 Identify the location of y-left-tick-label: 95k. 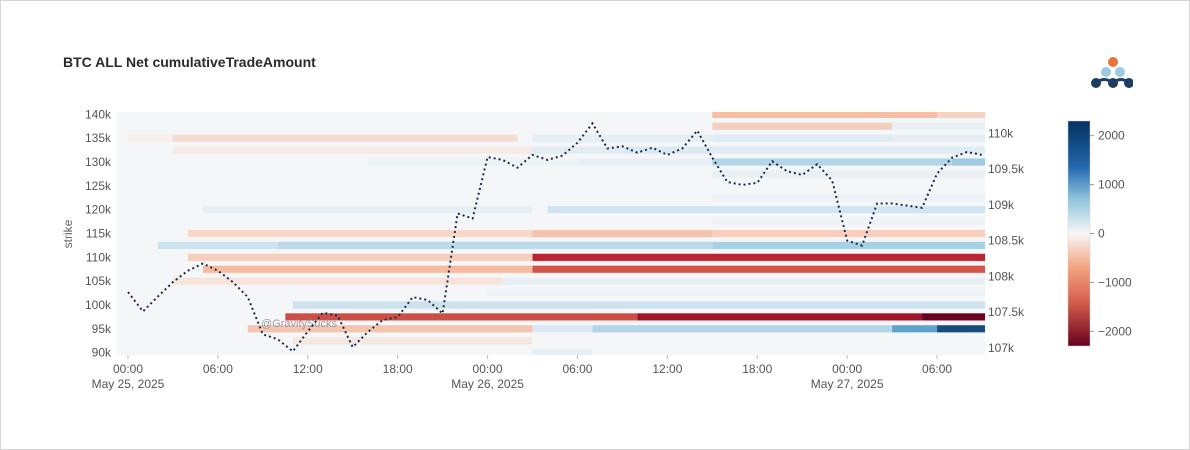
(102, 329).